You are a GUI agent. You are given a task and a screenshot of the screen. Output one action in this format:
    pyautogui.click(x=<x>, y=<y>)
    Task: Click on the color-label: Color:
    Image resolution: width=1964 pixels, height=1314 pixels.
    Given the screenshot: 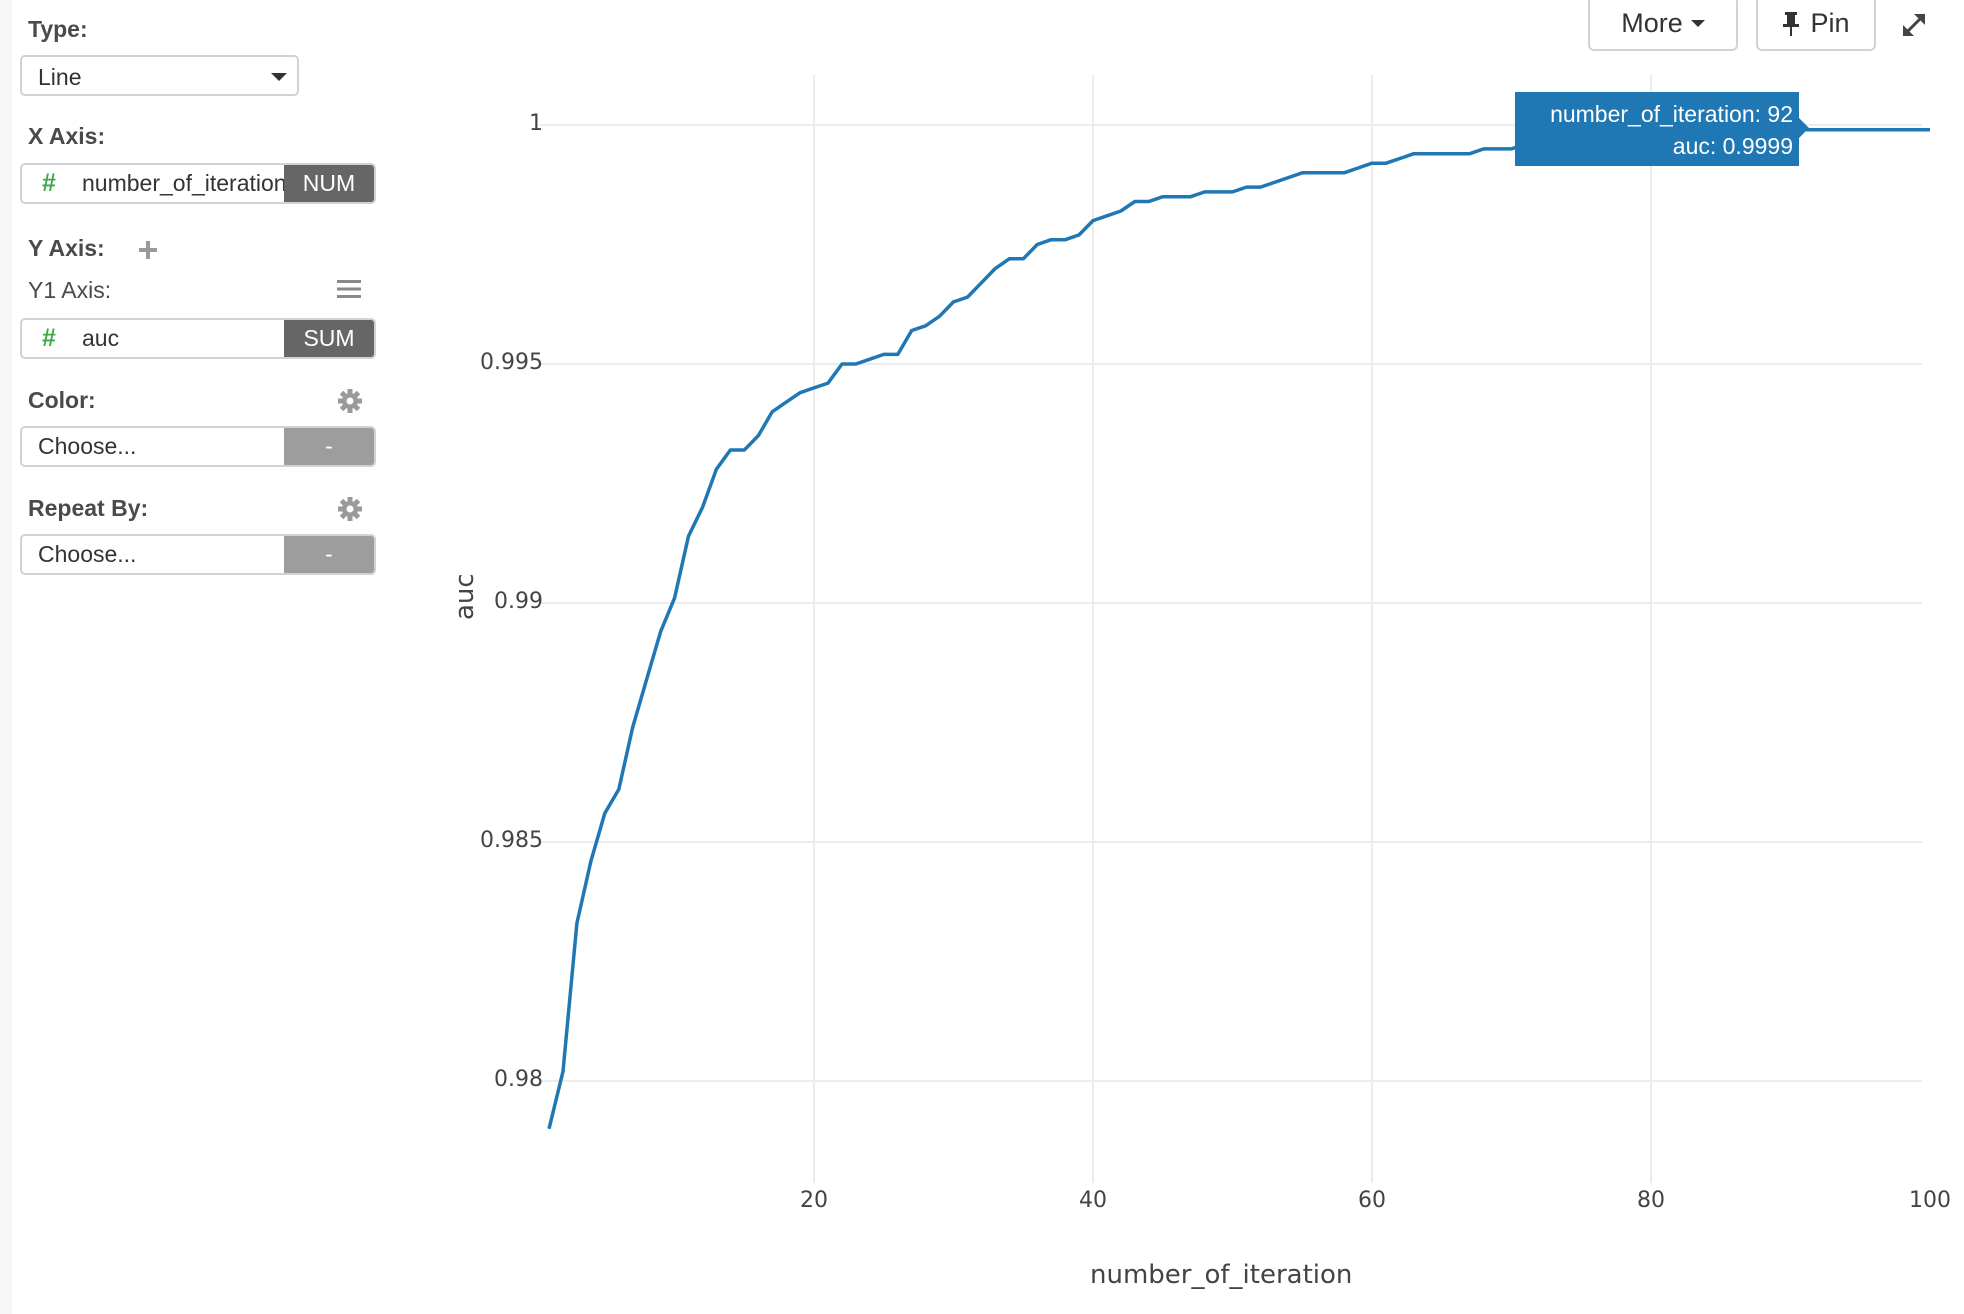 What is the action you would take?
    pyautogui.click(x=62, y=400)
    